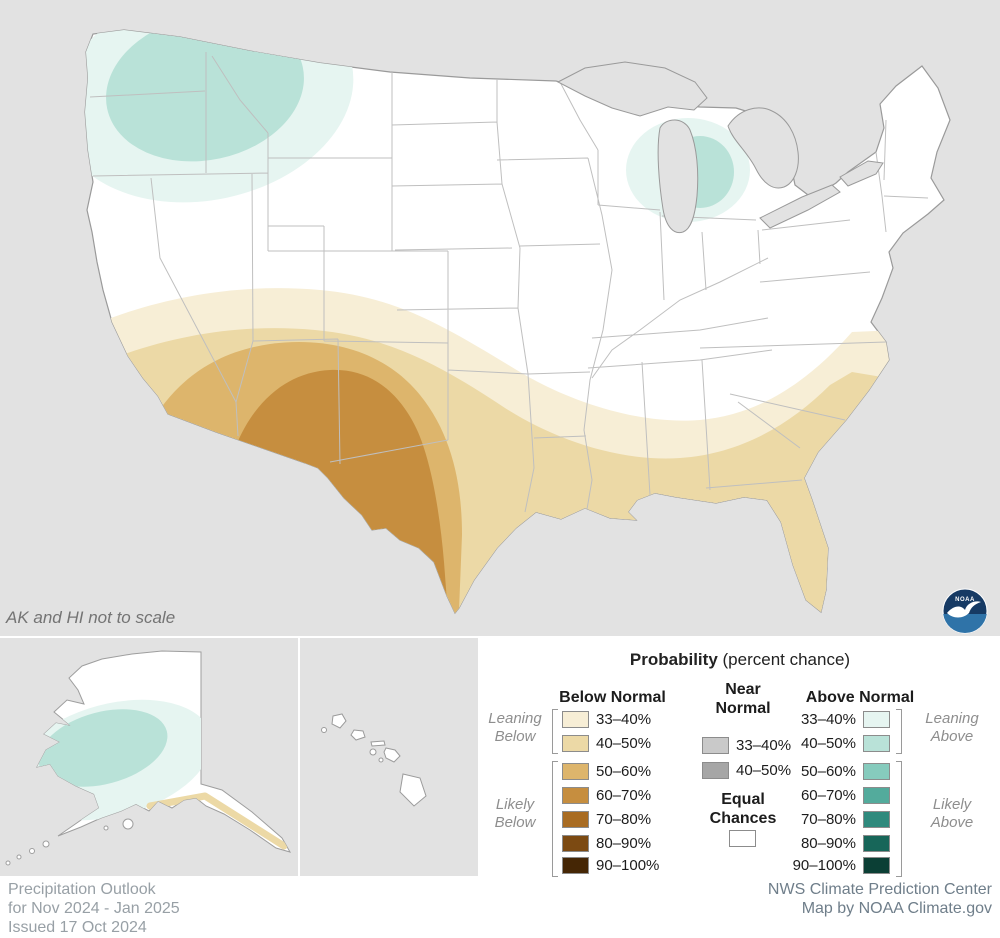 The height and width of the screenshot is (938, 1000). What do you see at coordinates (575, 719) in the screenshot?
I see `below-33-40-swatch` at bounding box center [575, 719].